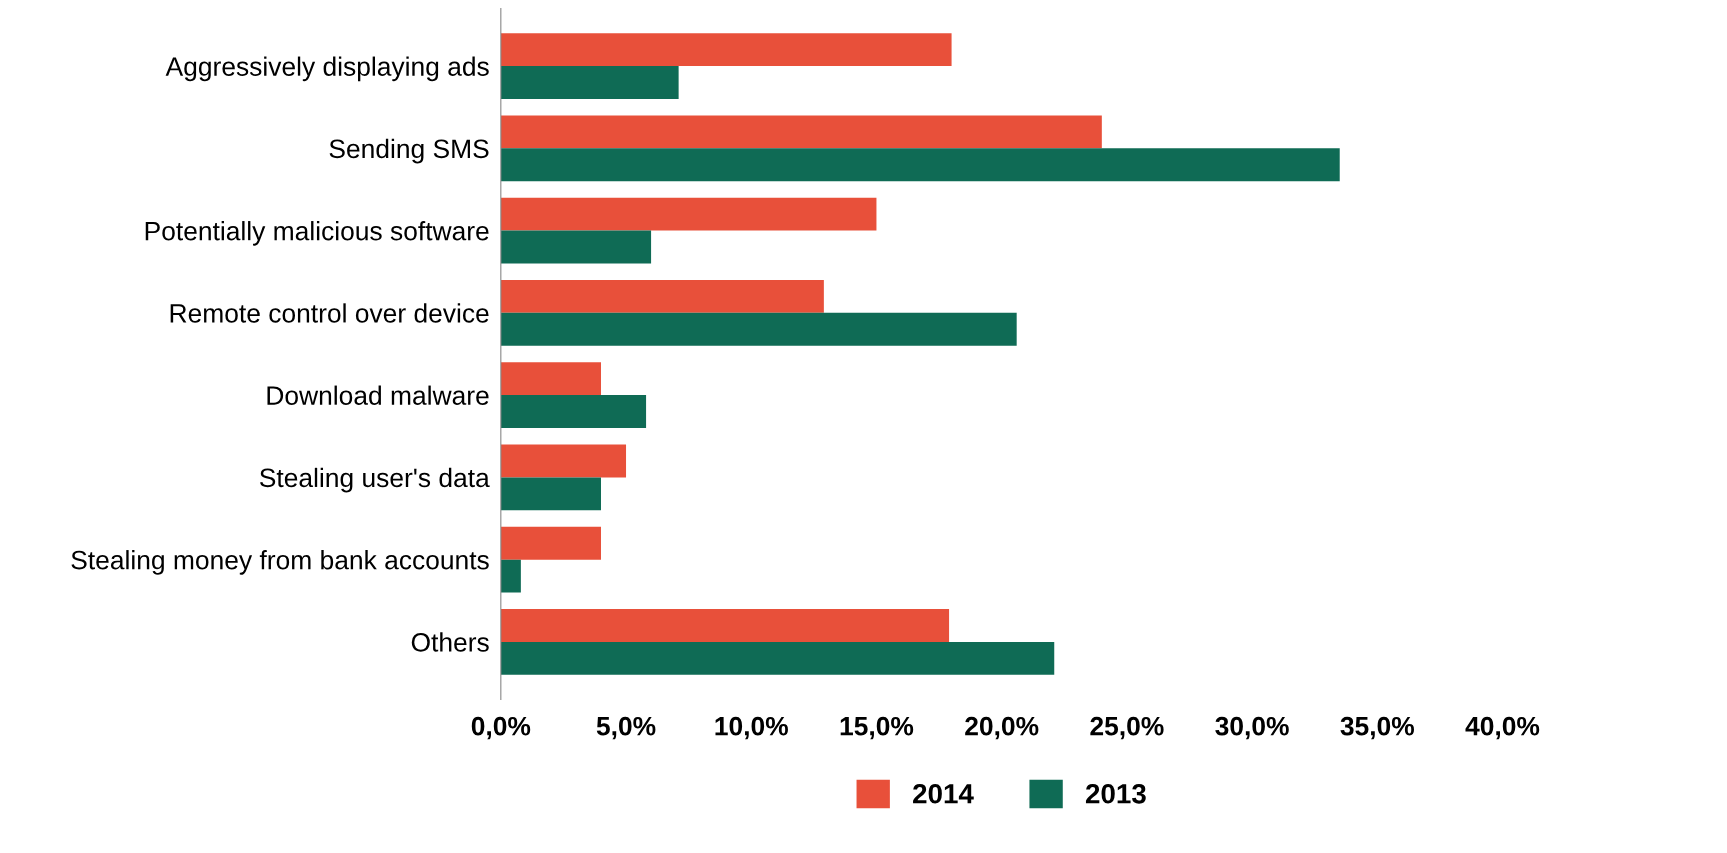 This screenshot has height=853, width=1727. What do you see at coordinates (877, 728) in the screenshot?
I see `x-tick-label: 15,0%` at bounding box center [877, 728].